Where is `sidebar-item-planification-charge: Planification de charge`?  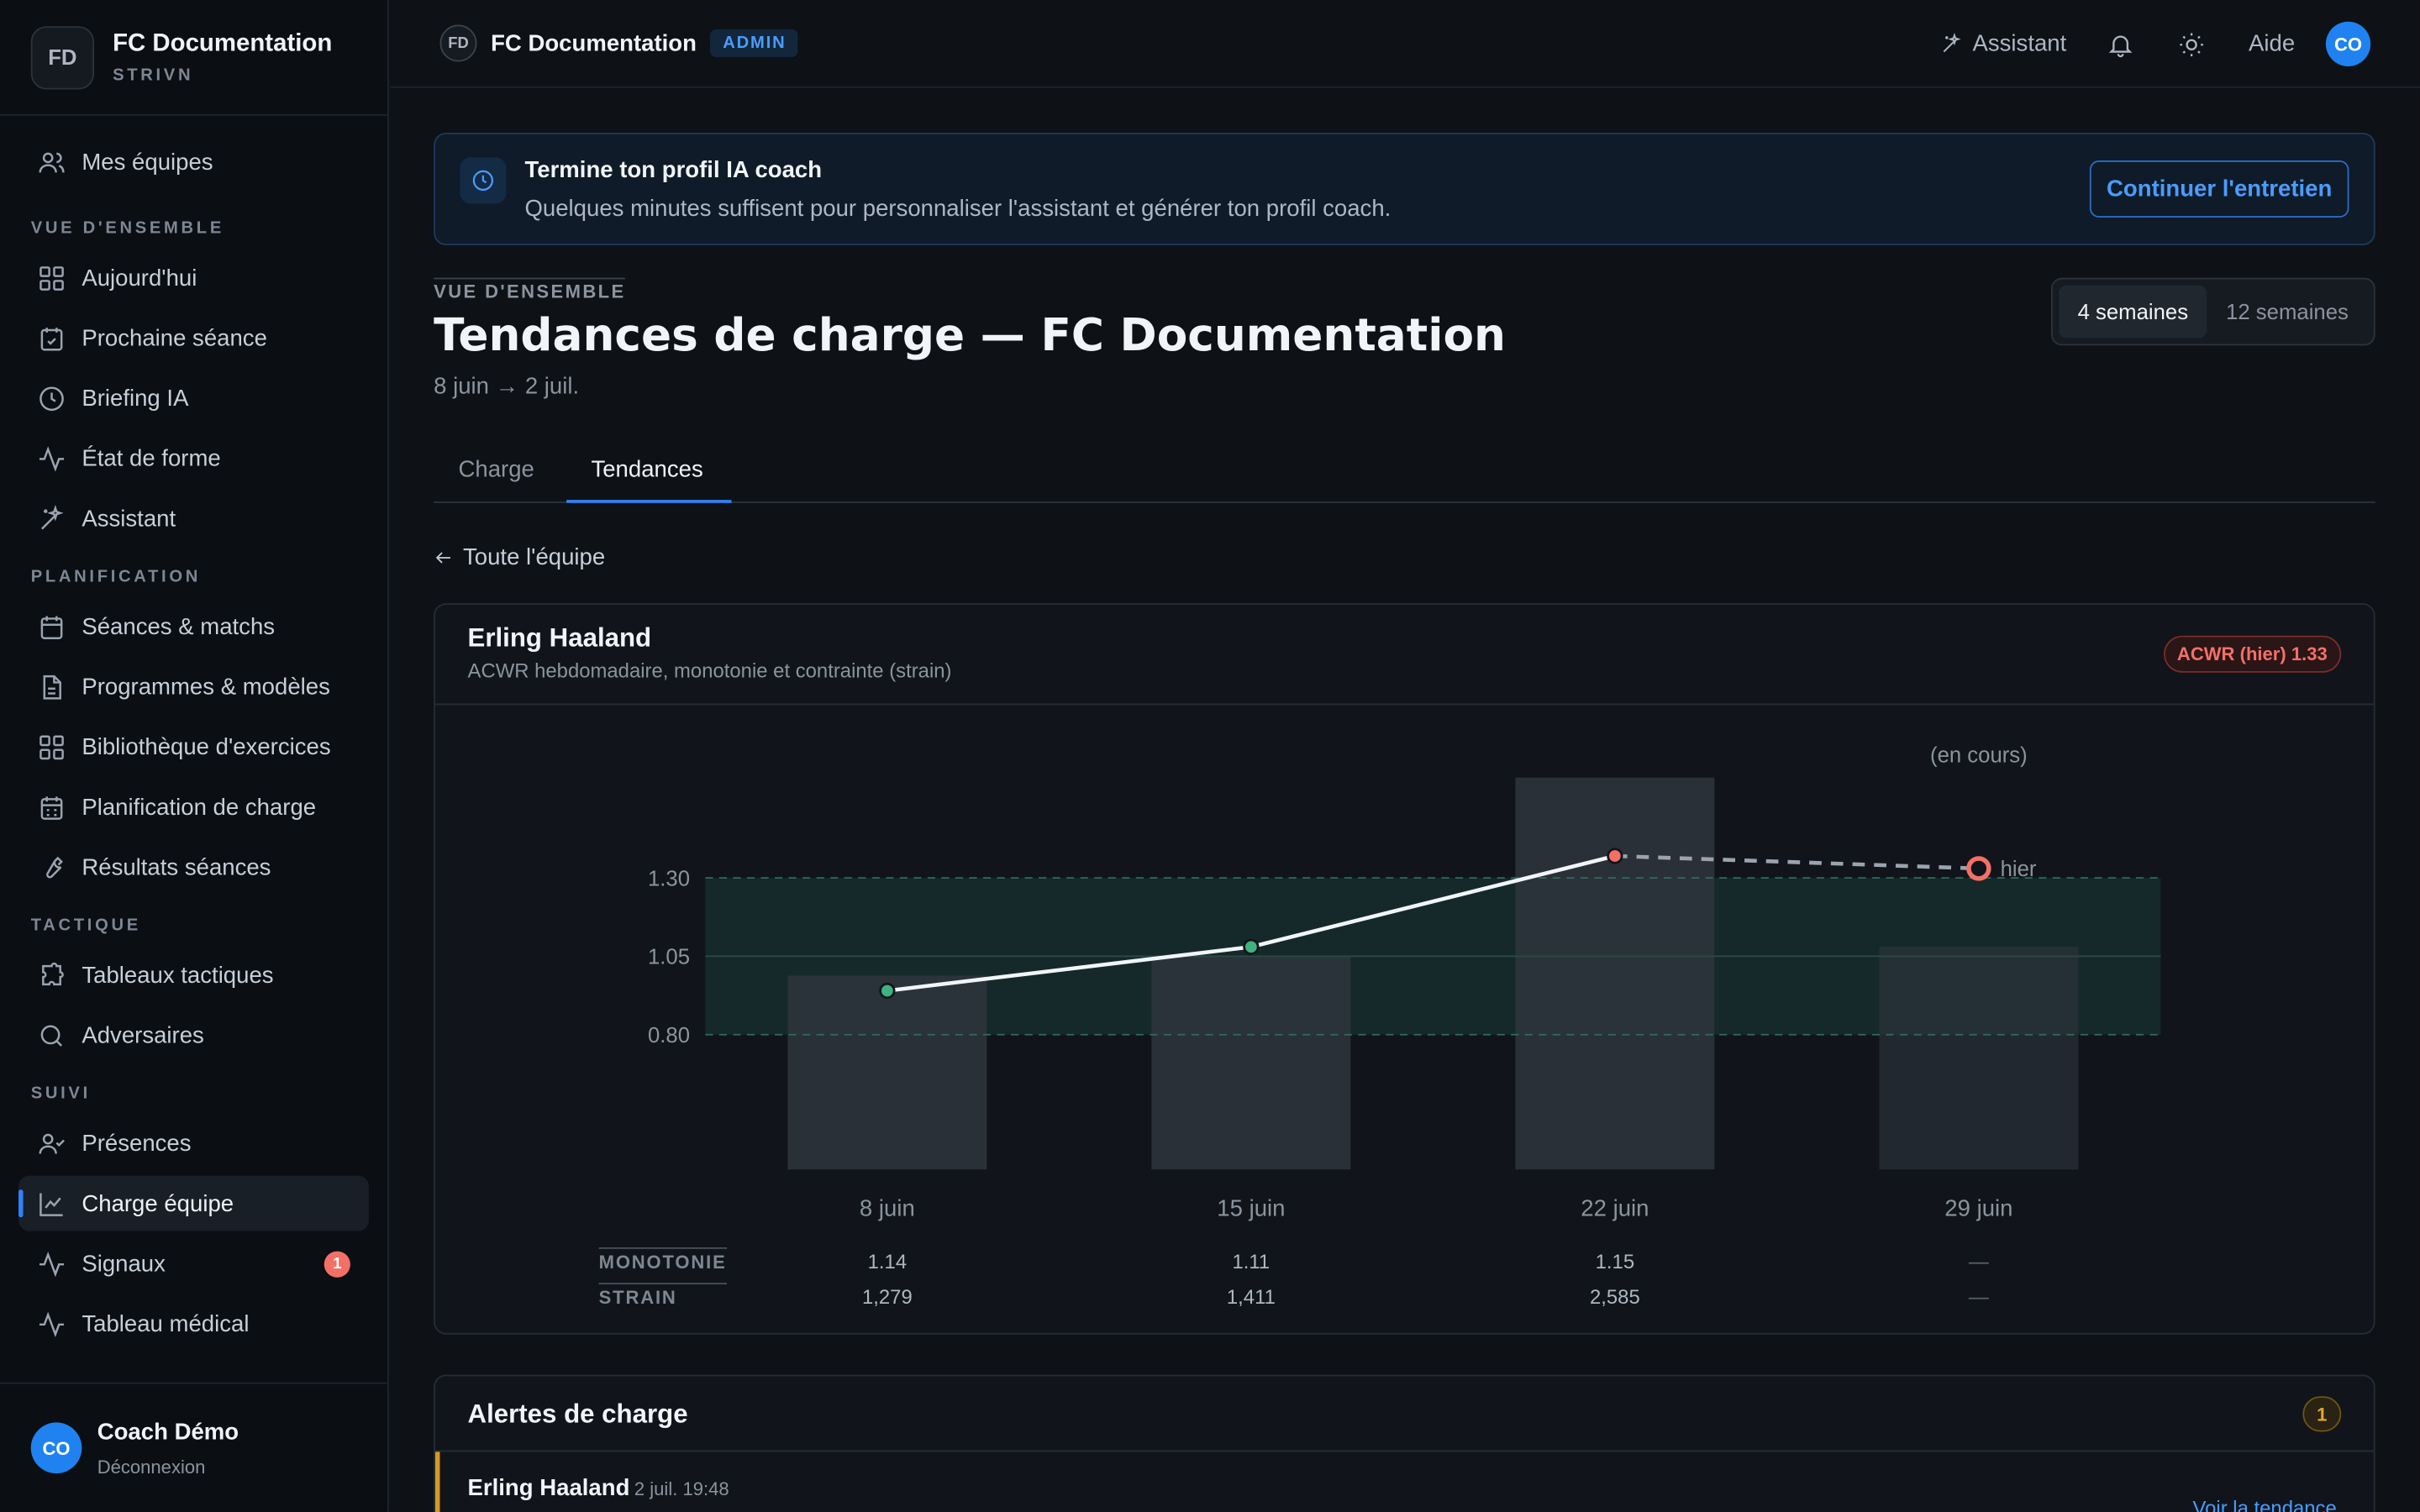
sidebar-item-planification-charge: Planification de charge is located at coordinates (193, 807).